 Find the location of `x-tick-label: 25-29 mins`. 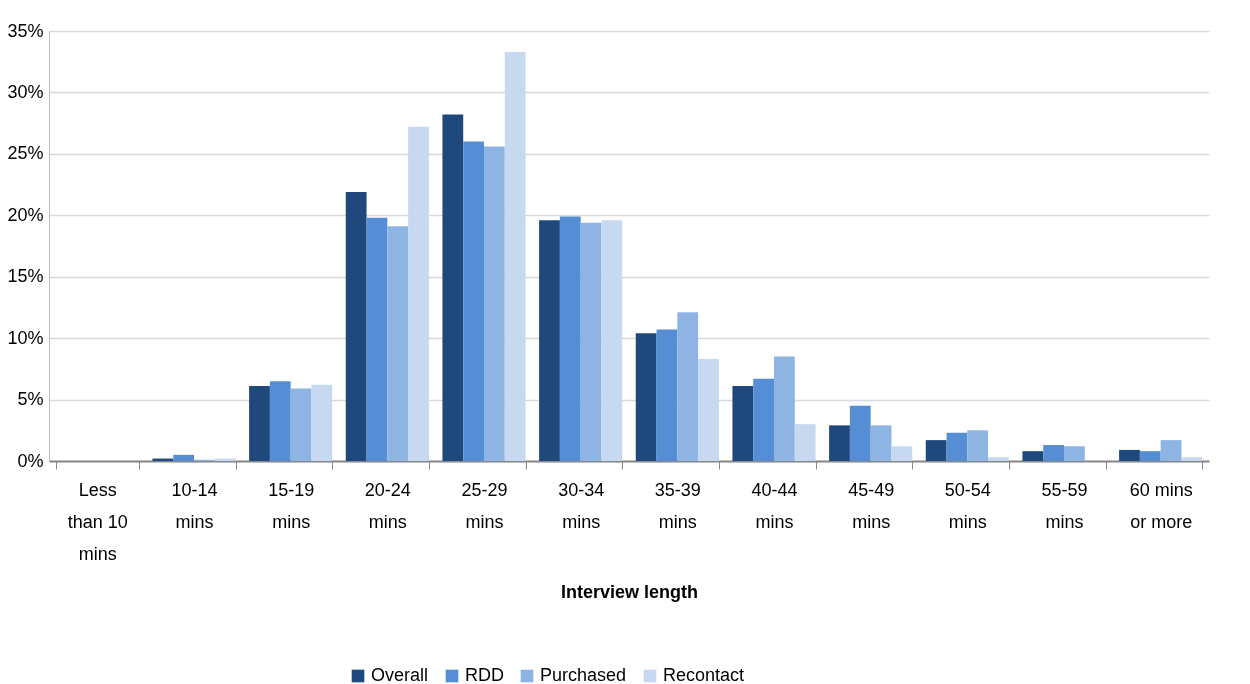

x-tick-label: 25-29 mins is located at coordinates (484, 505).